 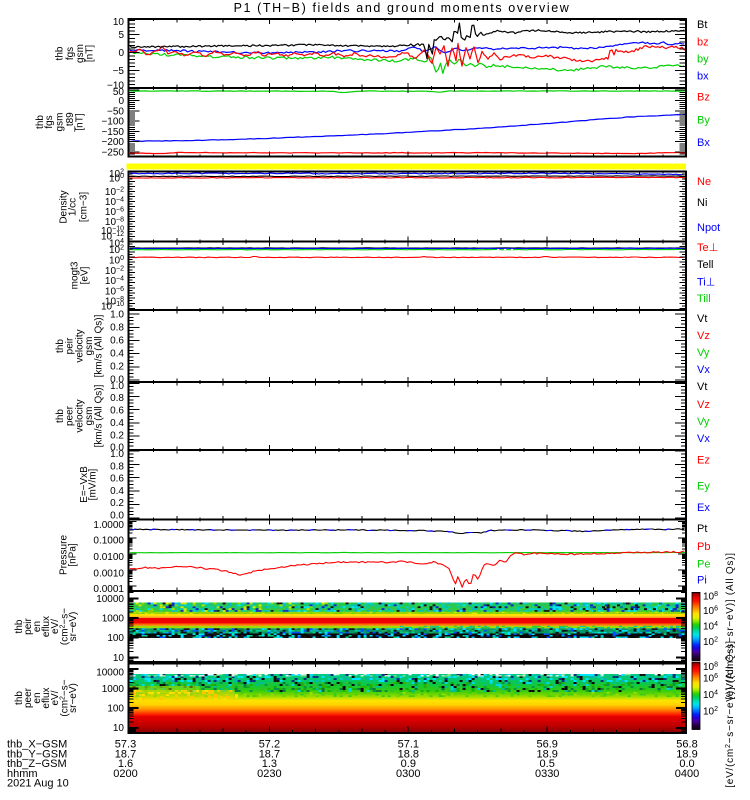 I want to click on svg-text: −5, so click(x=119, y=71).